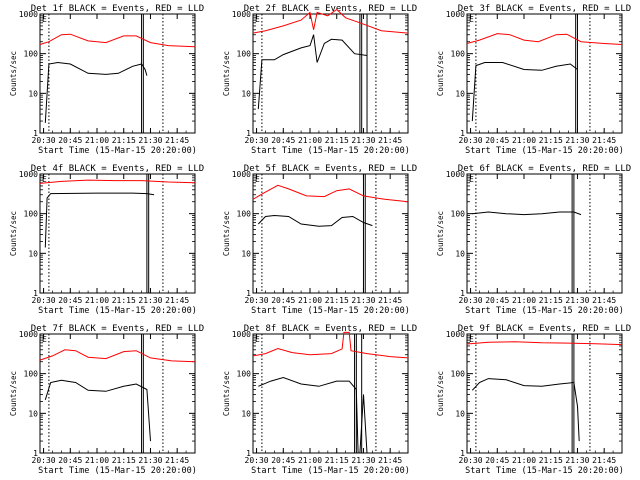 The width and height of the screenshot is (640, 480). What do you see at coordinates (330, 329) in the screenshot?
I see `panel-title: Det 8f BLACK = Events, RED = LLD` at bounding box center [330, 329].